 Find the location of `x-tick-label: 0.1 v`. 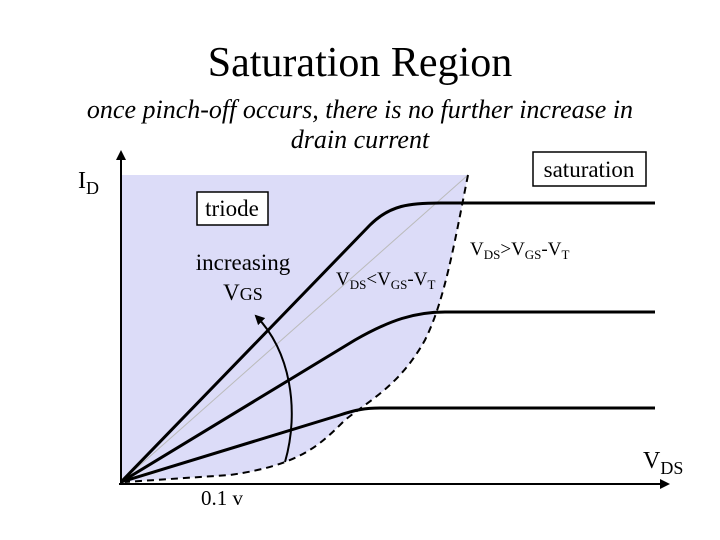

x-tick-label: 0.1 v is located at coordinates (222, 498).